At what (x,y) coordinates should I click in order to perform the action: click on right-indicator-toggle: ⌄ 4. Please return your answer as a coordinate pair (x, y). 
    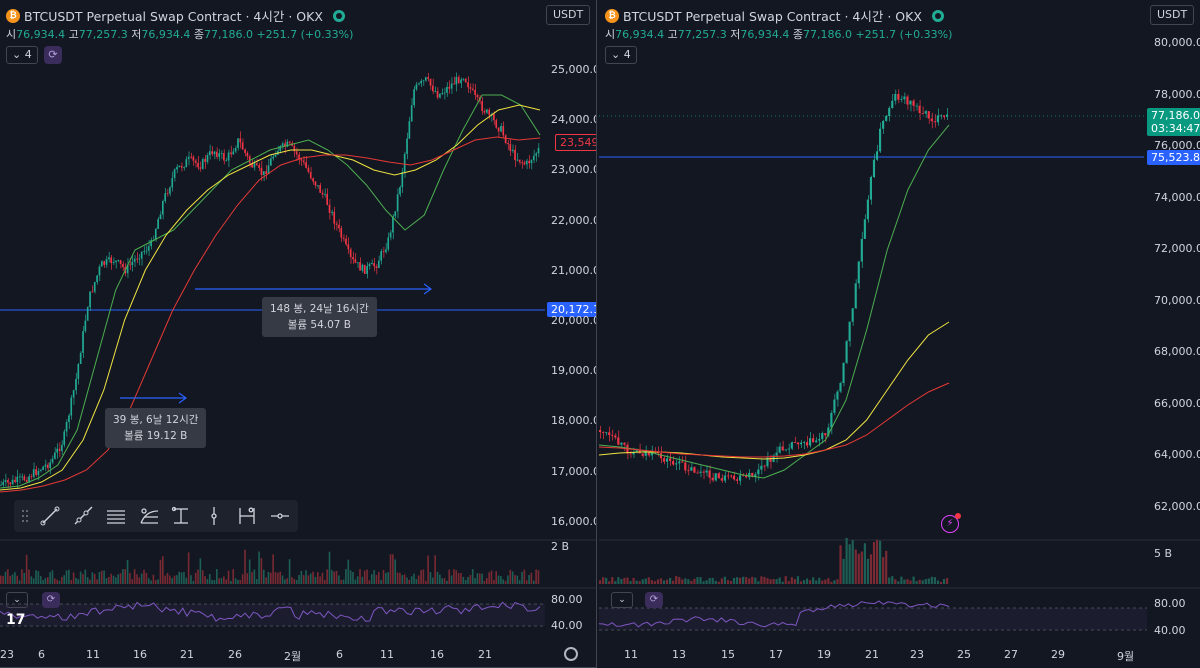
    Looking at the image, I should click on (621, 55).